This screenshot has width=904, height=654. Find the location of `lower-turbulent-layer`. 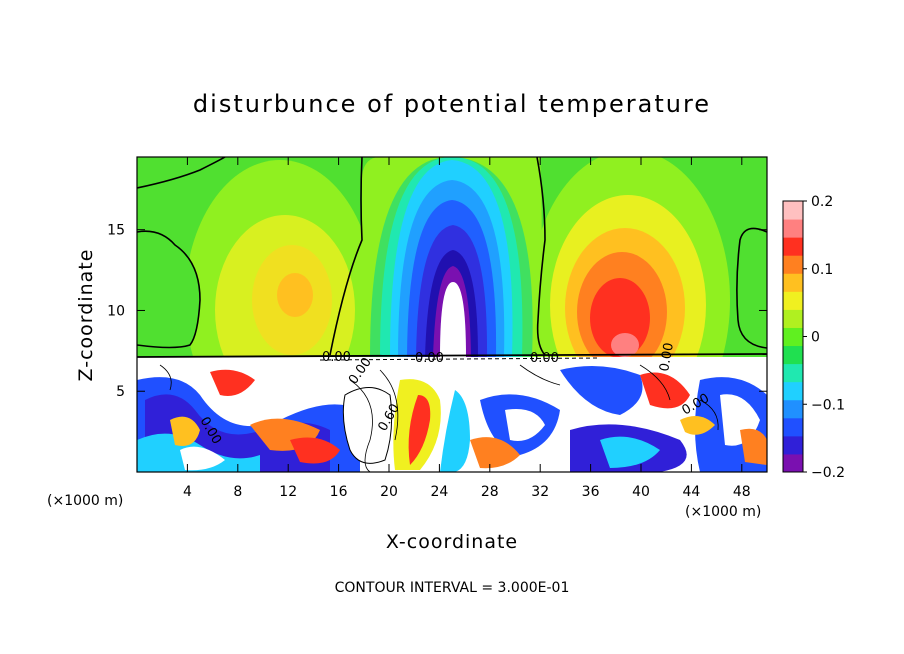

lower-turbulent-layer is located at coordinates (452, 414).